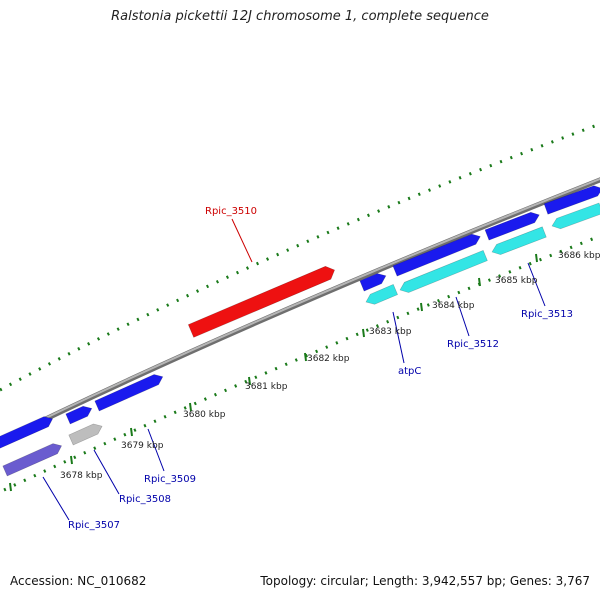 The width and height of the screenshot is (600, 600). Describe the element at coordinates (579, 256) in the screenshot. I see `kbp-label: 3686 kbp` at that location.